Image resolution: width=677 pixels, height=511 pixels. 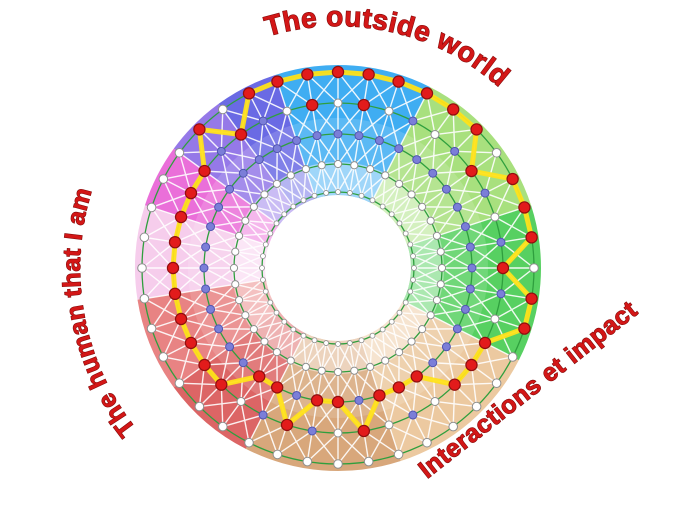 I want to click on node-r2-s25, so click(x=221, y=384).